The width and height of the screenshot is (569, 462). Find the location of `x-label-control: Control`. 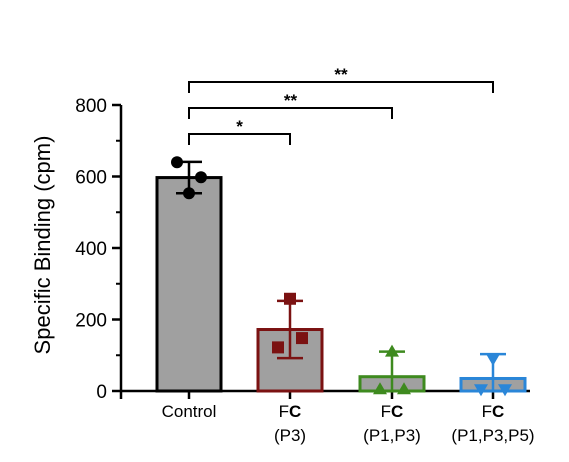

x-label-control: Control is located at coordinates (189, 411).